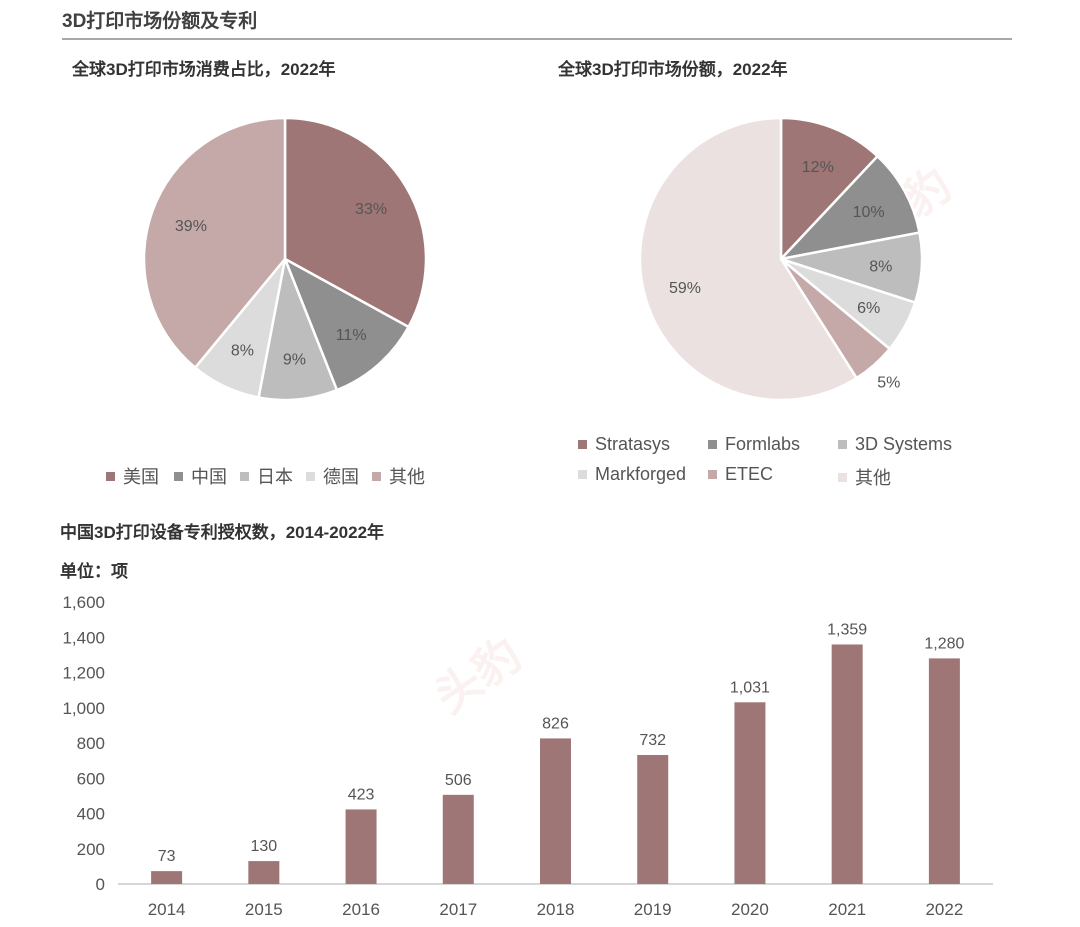 This screenshot has width=1080, height=927. Describe the element at coordinates (555, 811) in the screenshot. I see `bar-2018` at that location.